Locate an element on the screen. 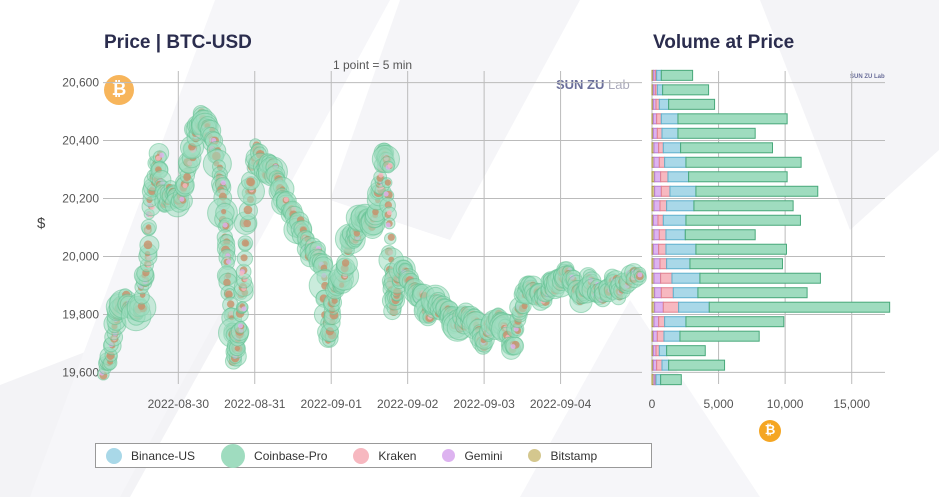 Image resolution: width=939 pixels, height=497 pixels. x-tick-label: 2022-08-31 is located at coordinates (255, 404).